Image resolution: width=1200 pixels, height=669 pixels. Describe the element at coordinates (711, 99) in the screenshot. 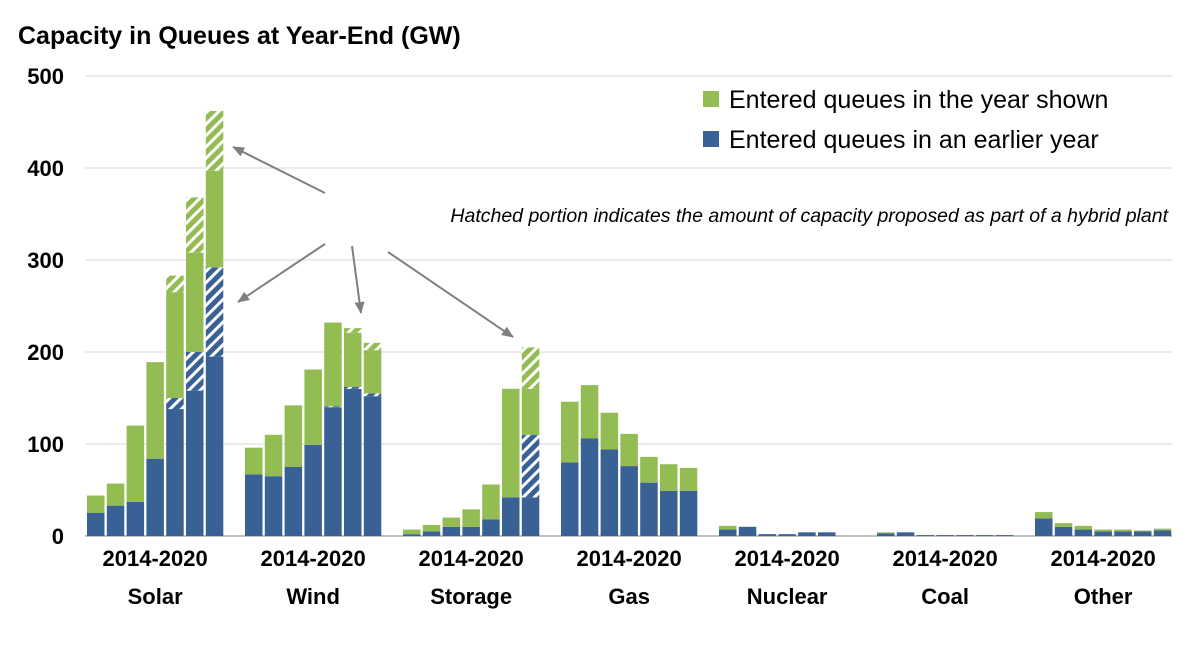

I see `legend-swatch-new` at that location.